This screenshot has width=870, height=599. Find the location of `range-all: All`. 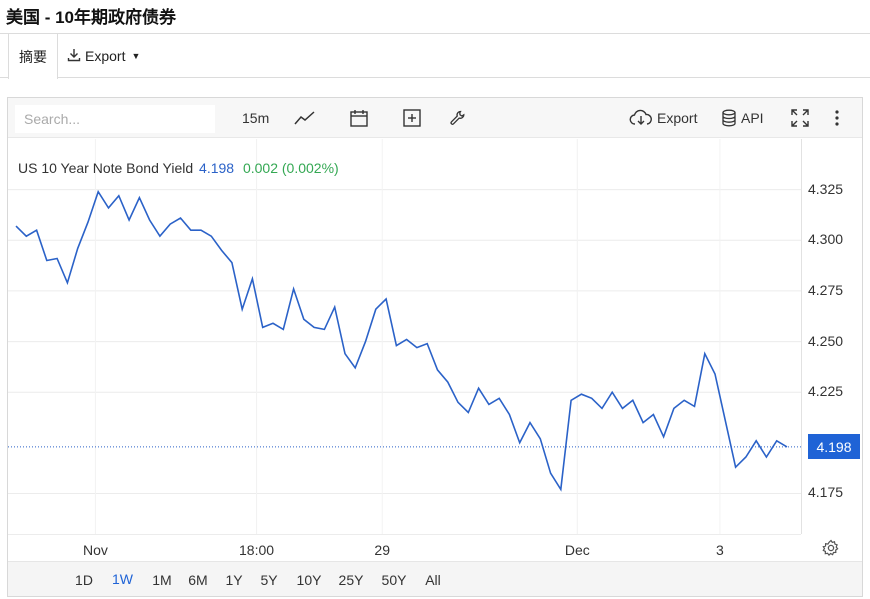

range-all: All is located at coordinates (433, 580).